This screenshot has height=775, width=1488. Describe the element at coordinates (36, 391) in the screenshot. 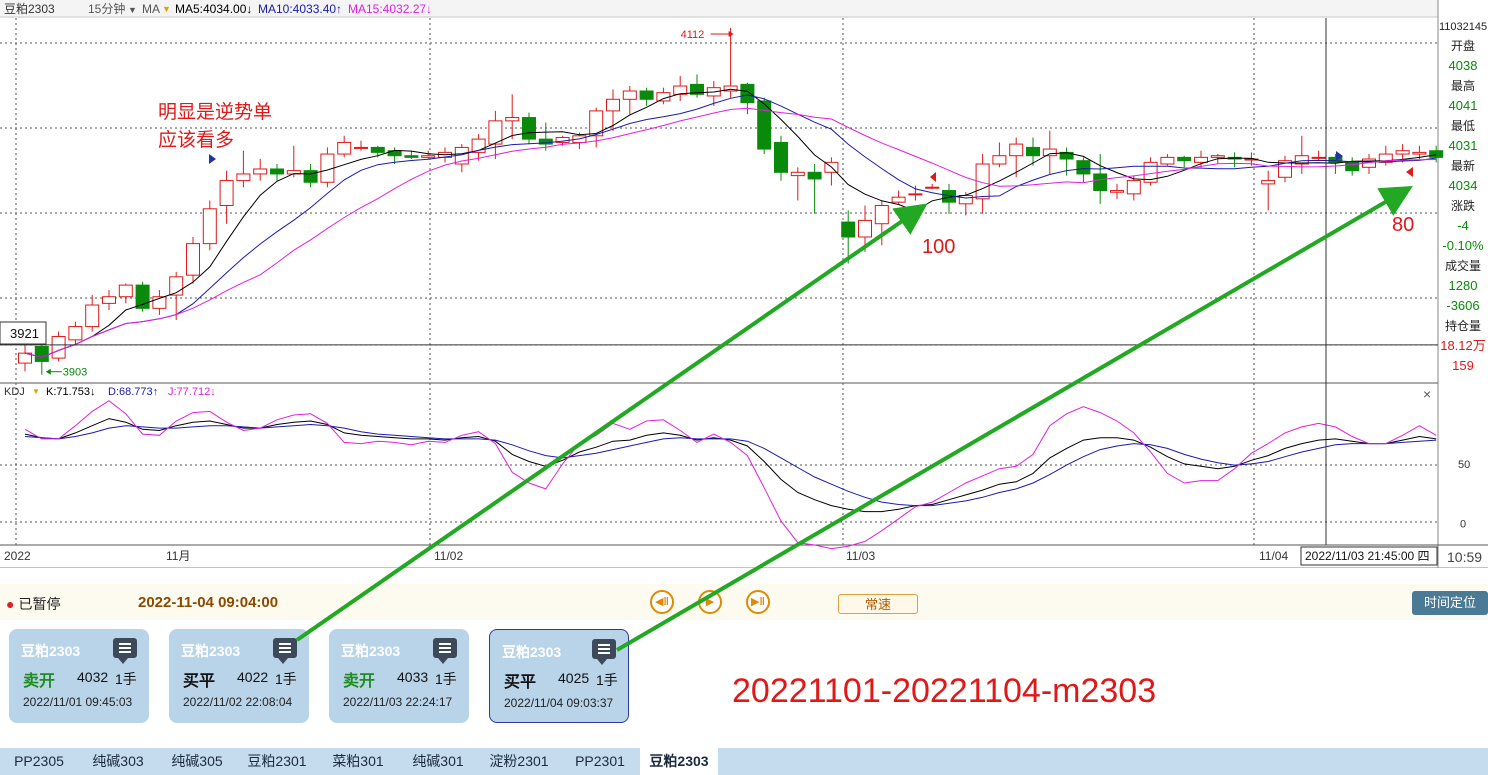

I see `kdj-dropdown-icon: ▼` at that location.